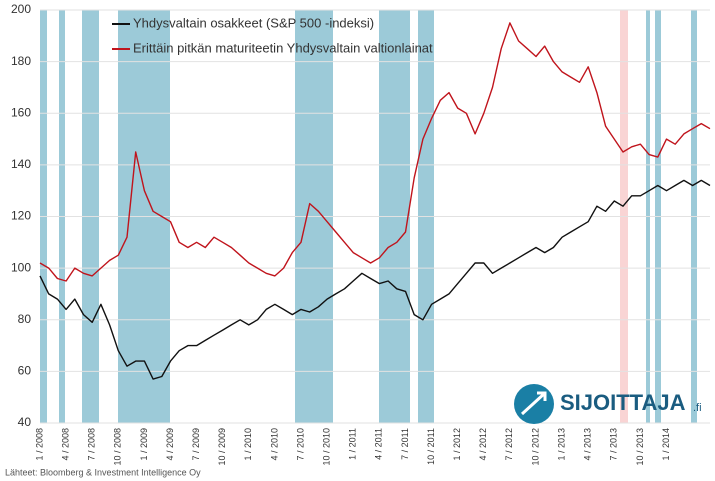  I want to click on x-tick-label: 1 / 2013, so click(561, 444).